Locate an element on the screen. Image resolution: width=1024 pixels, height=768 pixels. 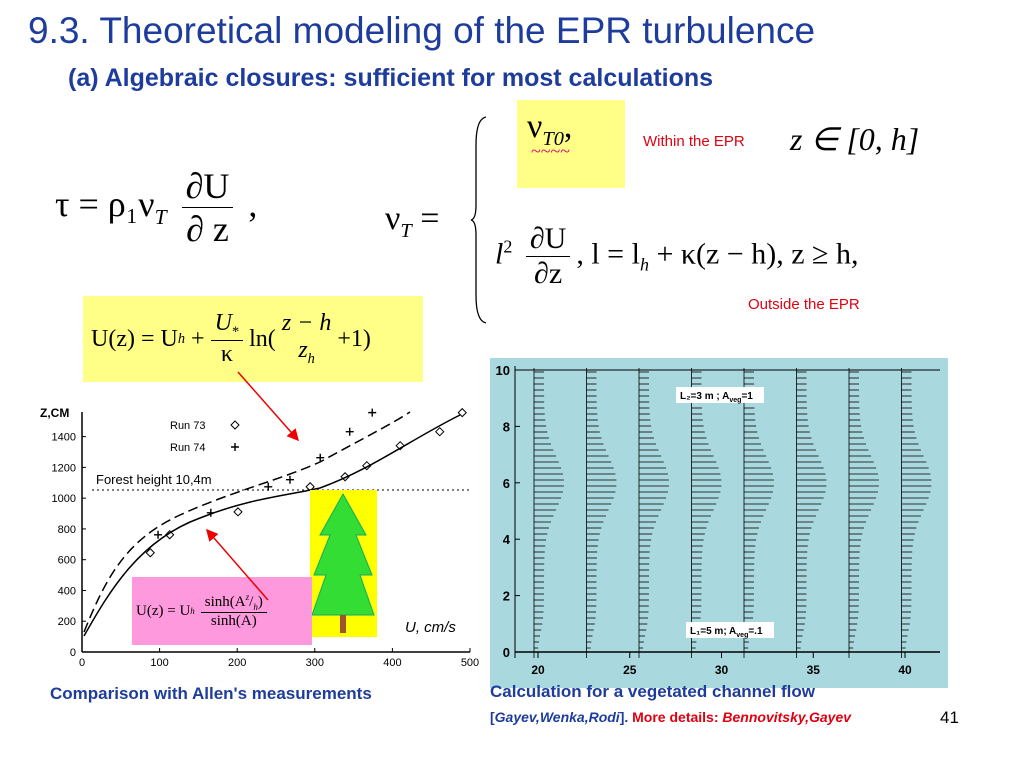
eq-text: ν is located at coordinates (535, 126).